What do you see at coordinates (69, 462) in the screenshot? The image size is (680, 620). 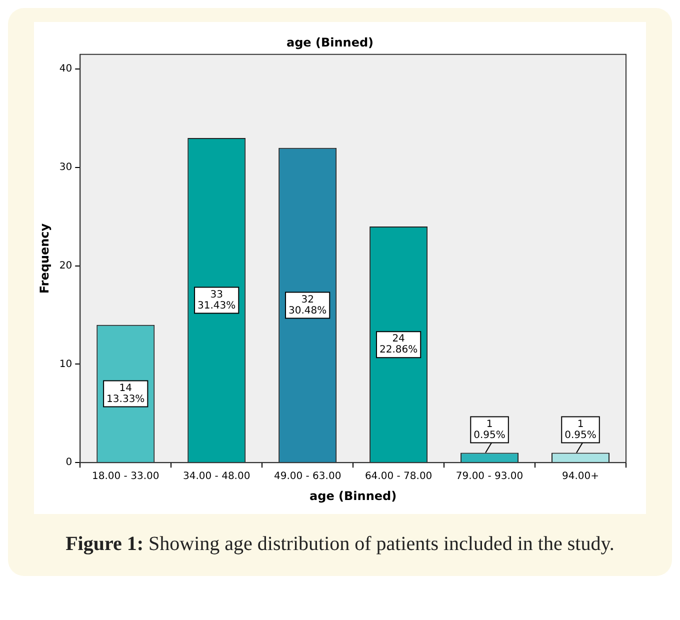 I see `y-tick-label: 0` at bounding box center [69, 462].